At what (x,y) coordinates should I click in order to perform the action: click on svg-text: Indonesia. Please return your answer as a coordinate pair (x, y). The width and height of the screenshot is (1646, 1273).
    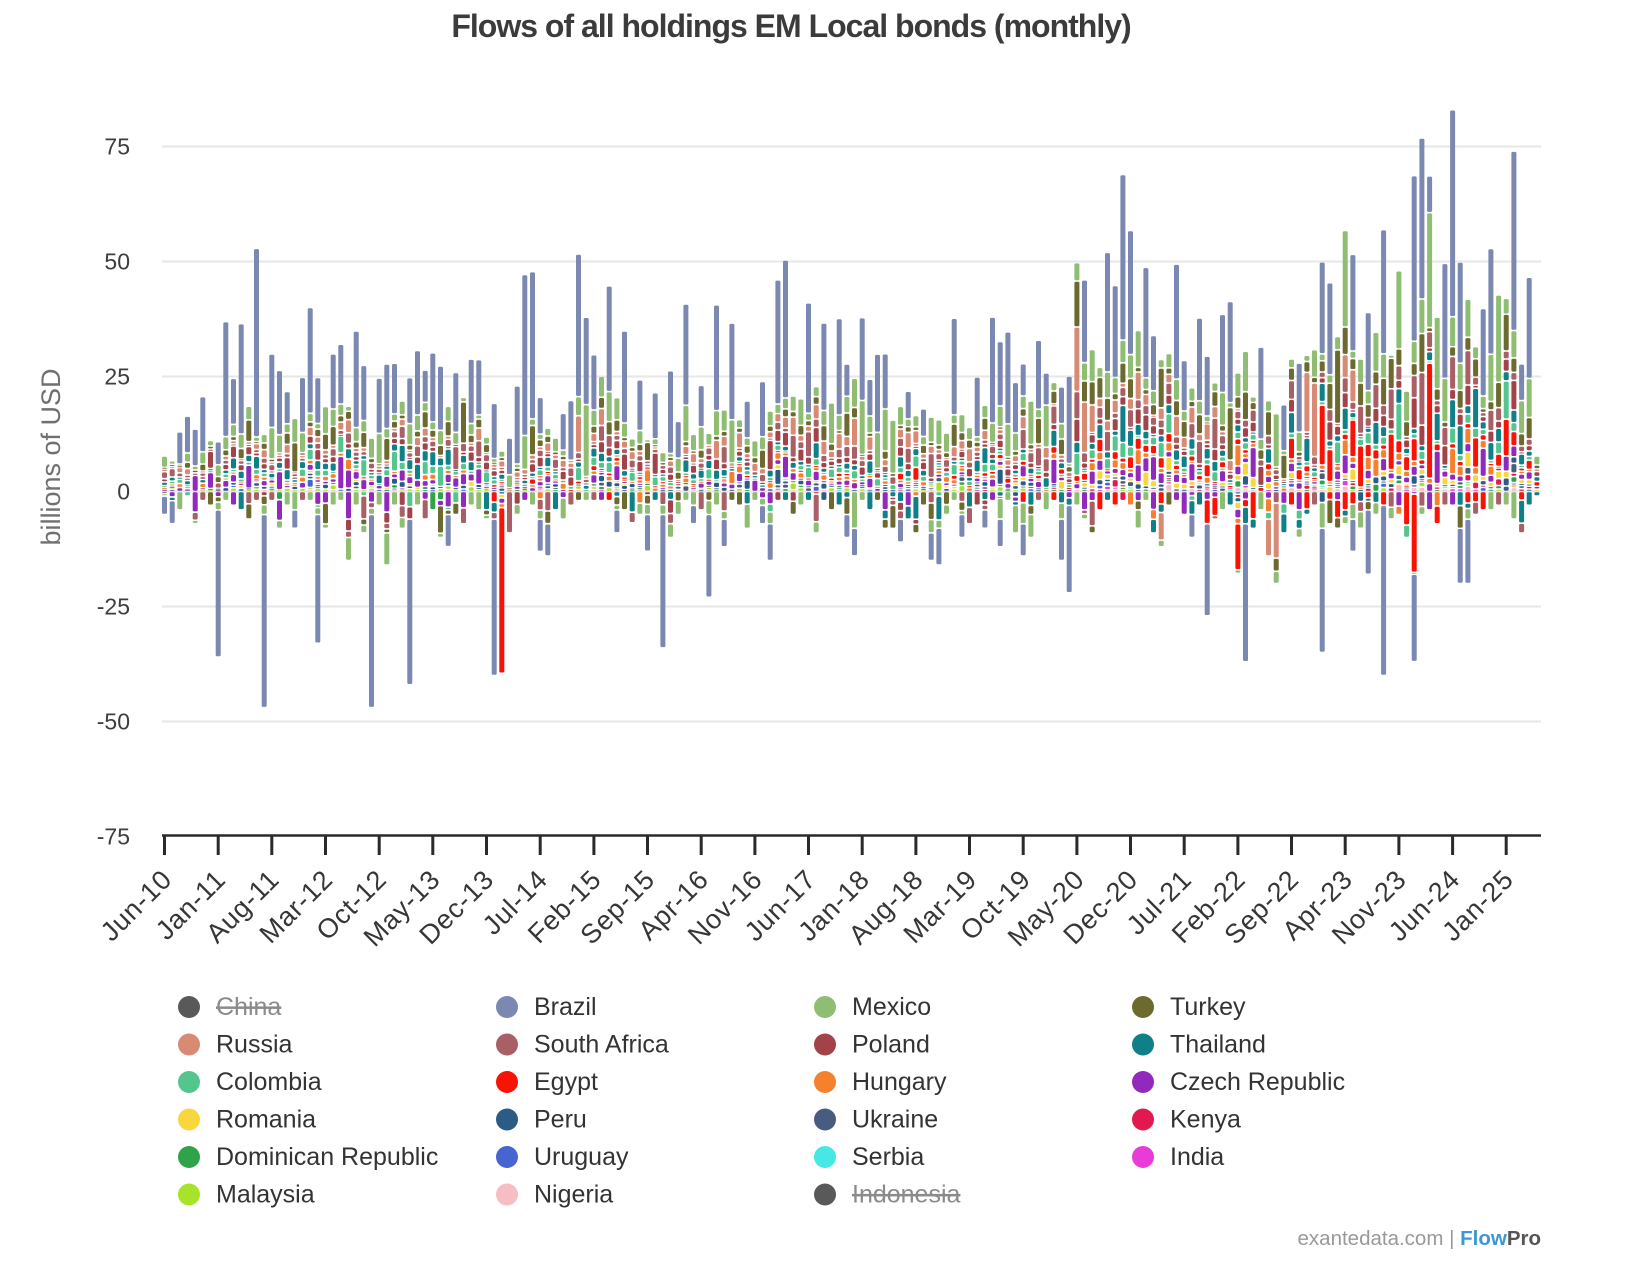
    Looking at the image, I should click on (906, 1195).